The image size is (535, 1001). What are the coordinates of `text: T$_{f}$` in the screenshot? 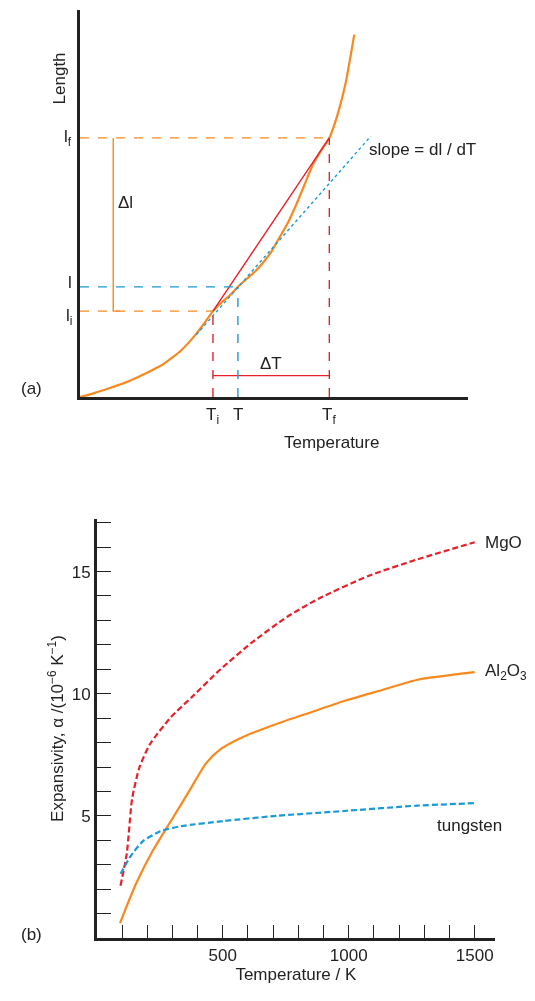 It's located at (329, 416).